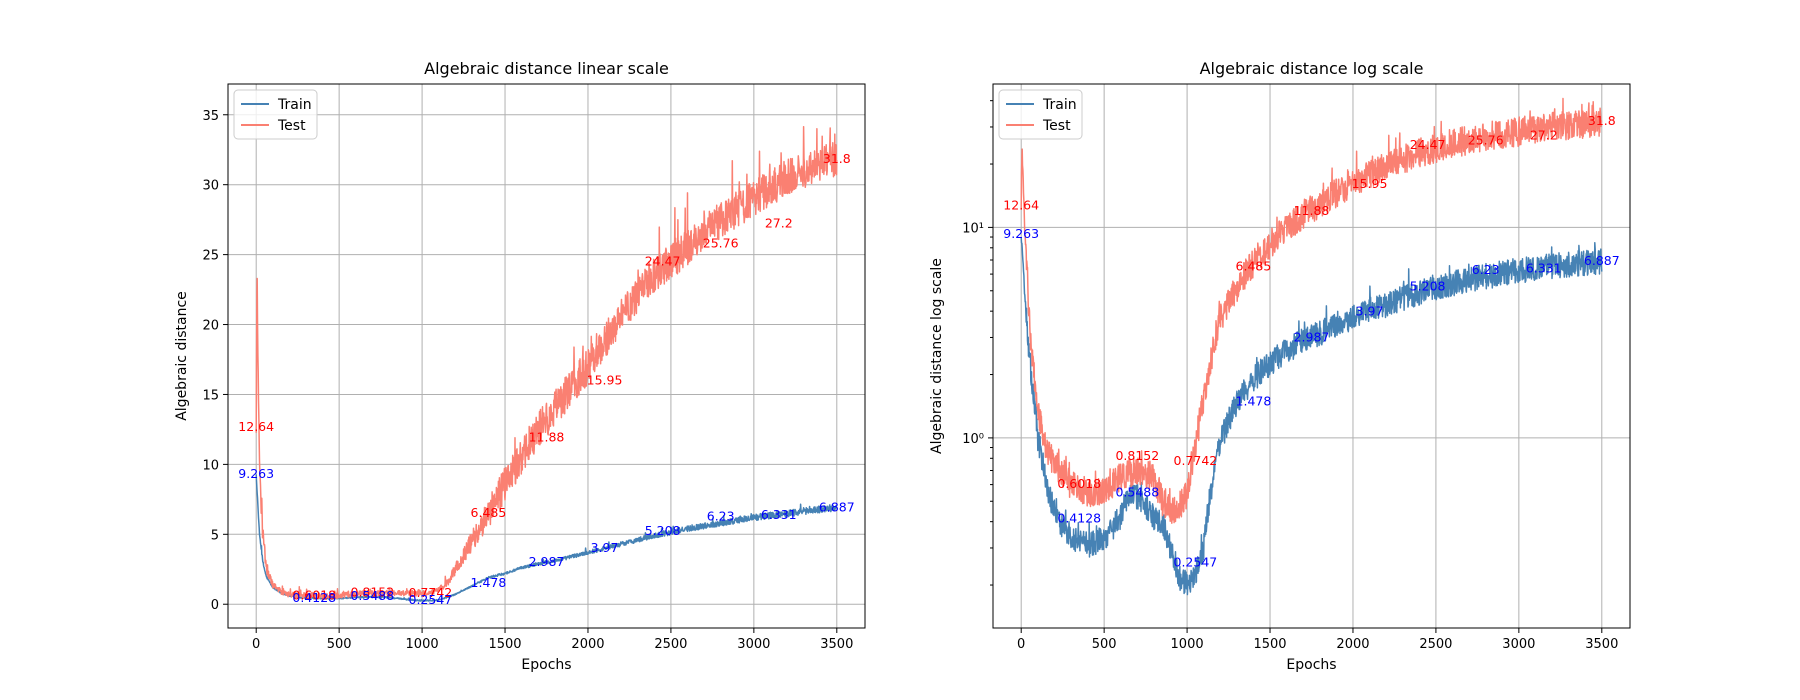 This screenshot has width=1800, height=700. I want to click on y-axis-label: Algebraic distance log scale, so click(937, 356).